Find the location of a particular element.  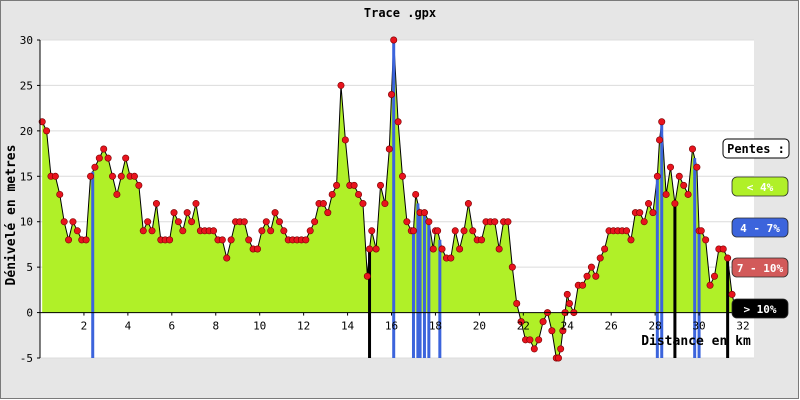

x-tick-label: 2 is located at coordinates (84, 326).